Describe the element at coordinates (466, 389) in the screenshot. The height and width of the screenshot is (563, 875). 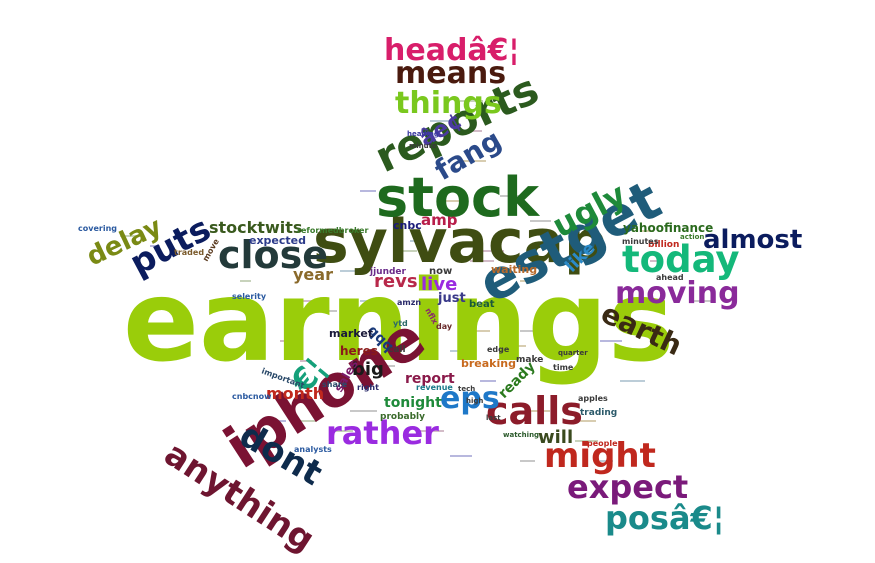
I see `word-tech: tech` at that location.